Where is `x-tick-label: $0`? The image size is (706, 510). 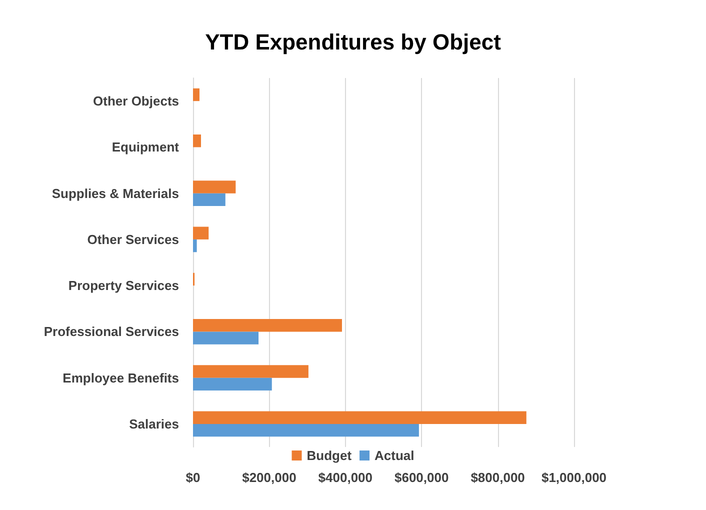 x-tick-label: $0 is located at coordinates (193, 477).